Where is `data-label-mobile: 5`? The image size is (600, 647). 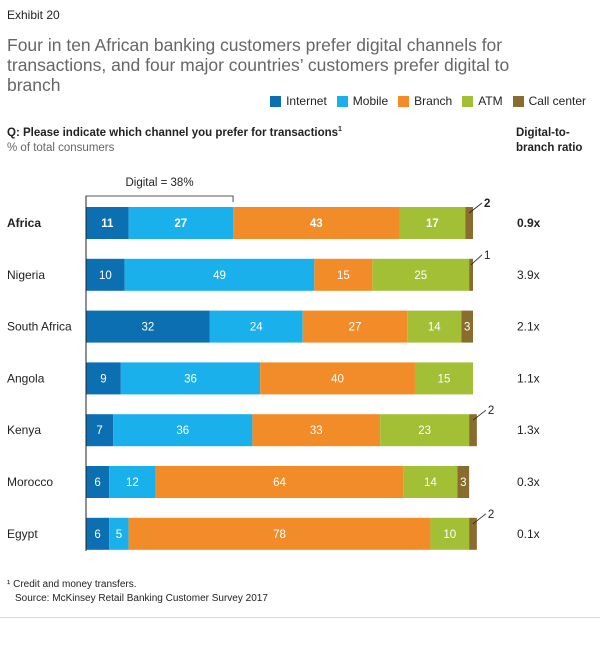 data-label-mobile: 5 is located at coordinates (119, 535).